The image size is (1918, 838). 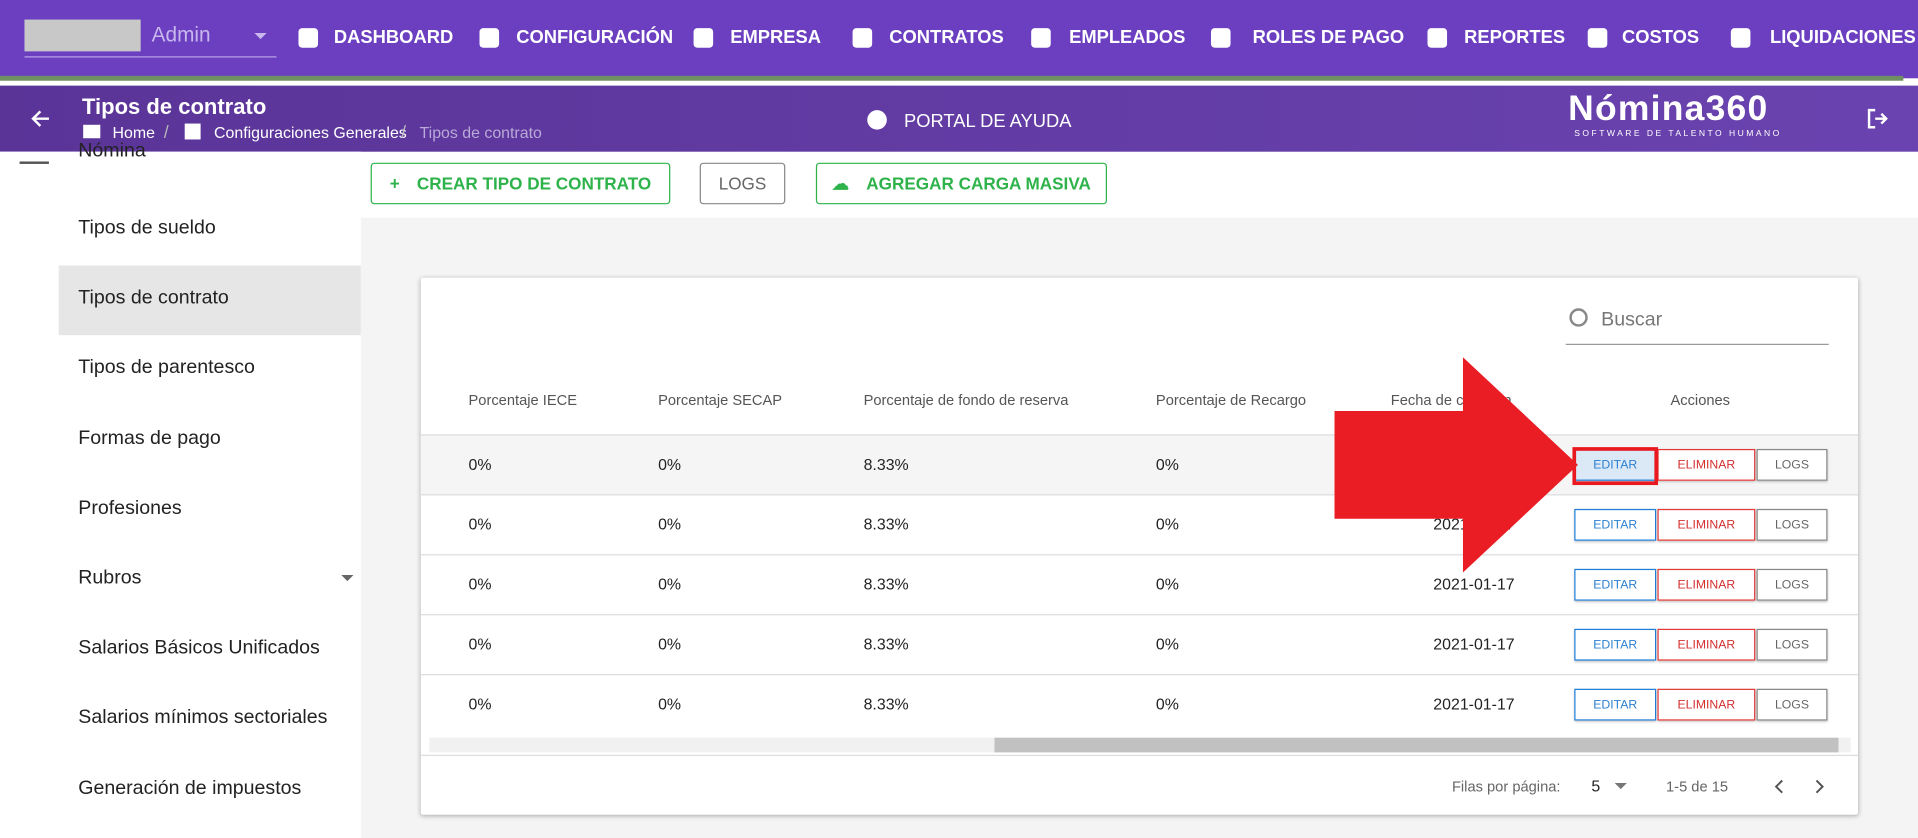 I want to click on nav-item: CONTRATOS, so click(x=946, y=37).